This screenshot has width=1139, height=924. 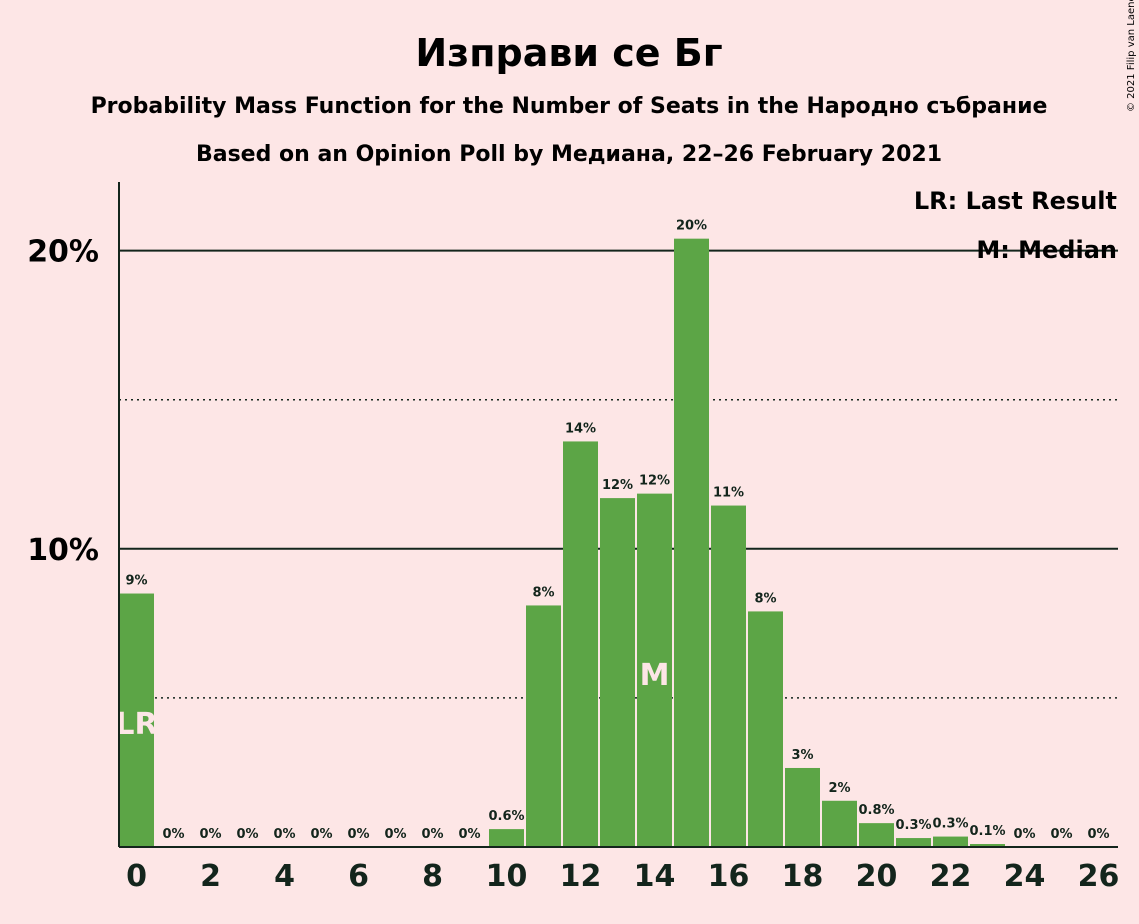 I want to click on bar-label-seat-26: 0%, so click(x=1098, y=834).